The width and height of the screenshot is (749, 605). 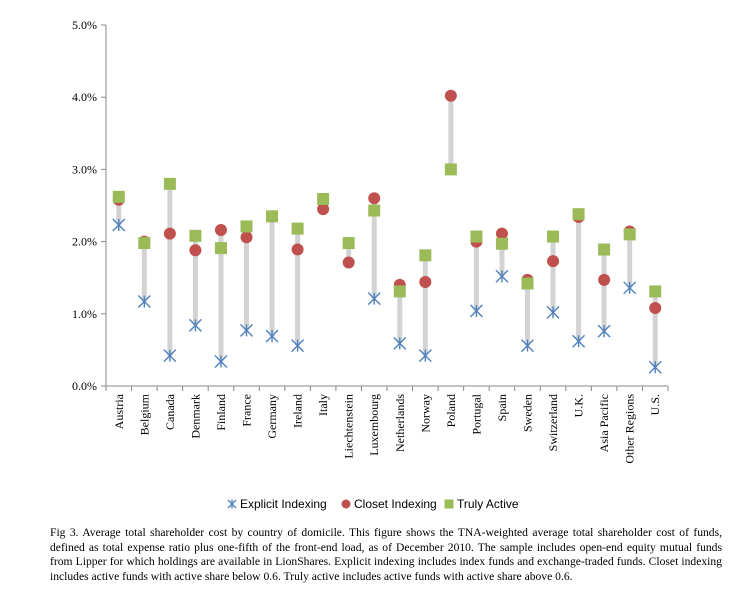 What do you see at coordinates (349, 426) in the screenshot?
I see `category-label: Liechtenstein` at bounding box center [349, 426].